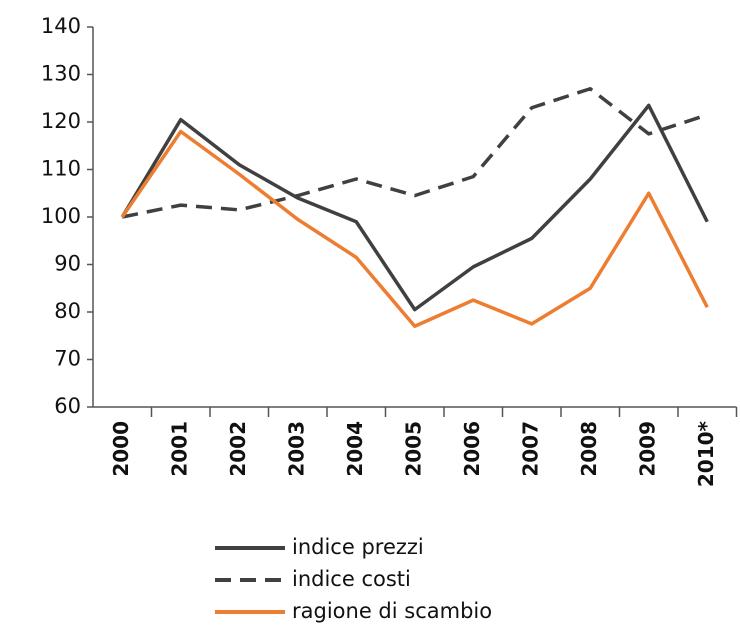  Describe the element at coordinates (61, 121) in the screenshot. I see `y-tick-label: 120` at that location.